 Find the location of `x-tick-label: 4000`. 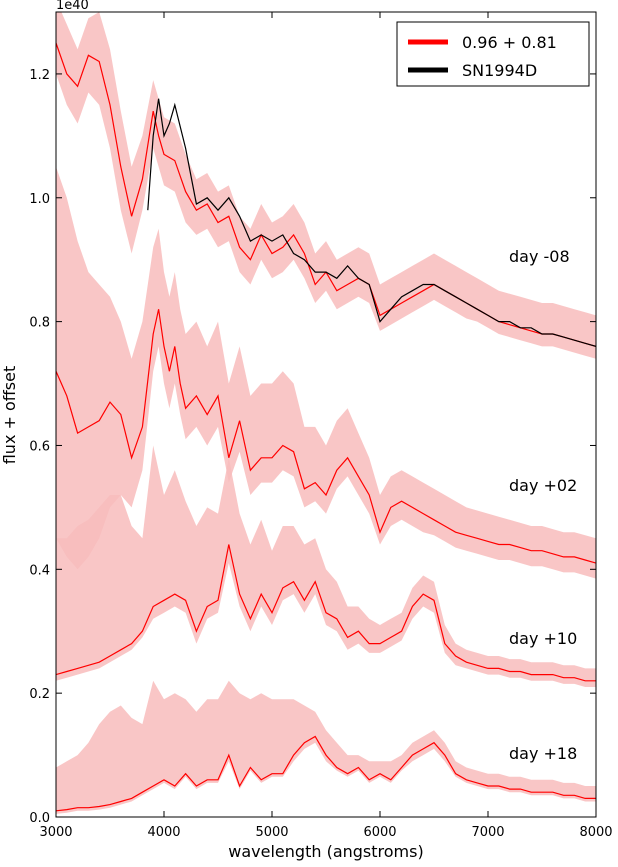

x-tick-label: 4000 is located at coordinates (163, 832).